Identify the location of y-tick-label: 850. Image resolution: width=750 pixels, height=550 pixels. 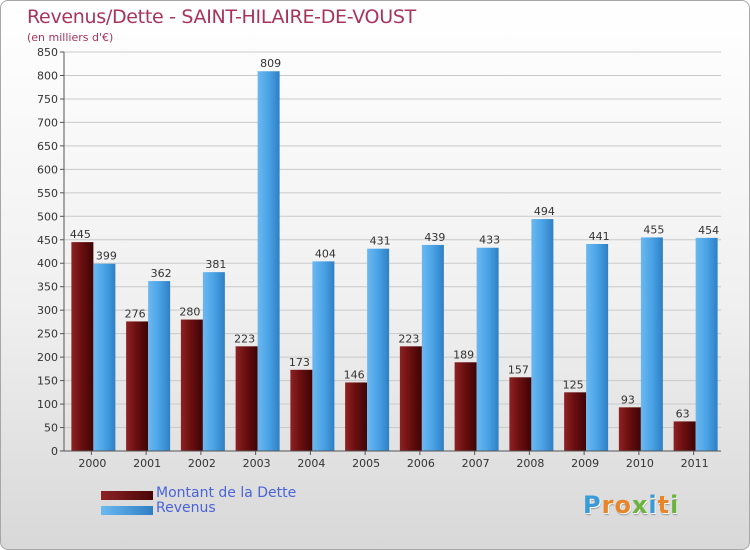
(47, 52).